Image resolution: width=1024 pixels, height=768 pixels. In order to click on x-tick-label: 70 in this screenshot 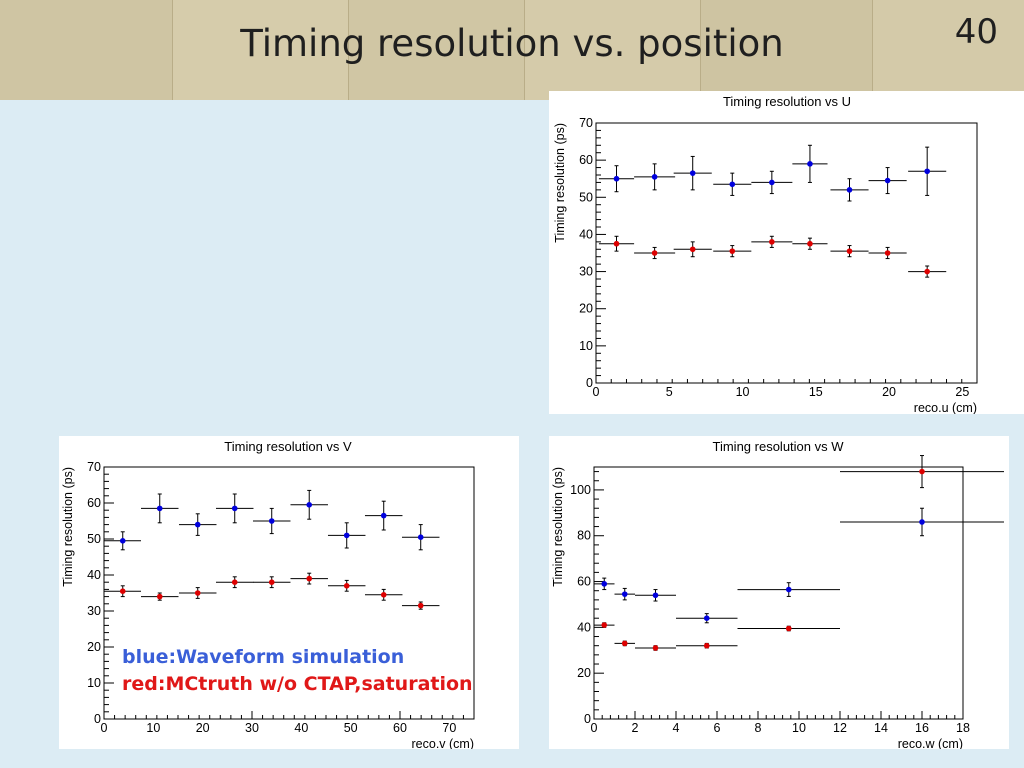, I will do `click(449, 728)`.